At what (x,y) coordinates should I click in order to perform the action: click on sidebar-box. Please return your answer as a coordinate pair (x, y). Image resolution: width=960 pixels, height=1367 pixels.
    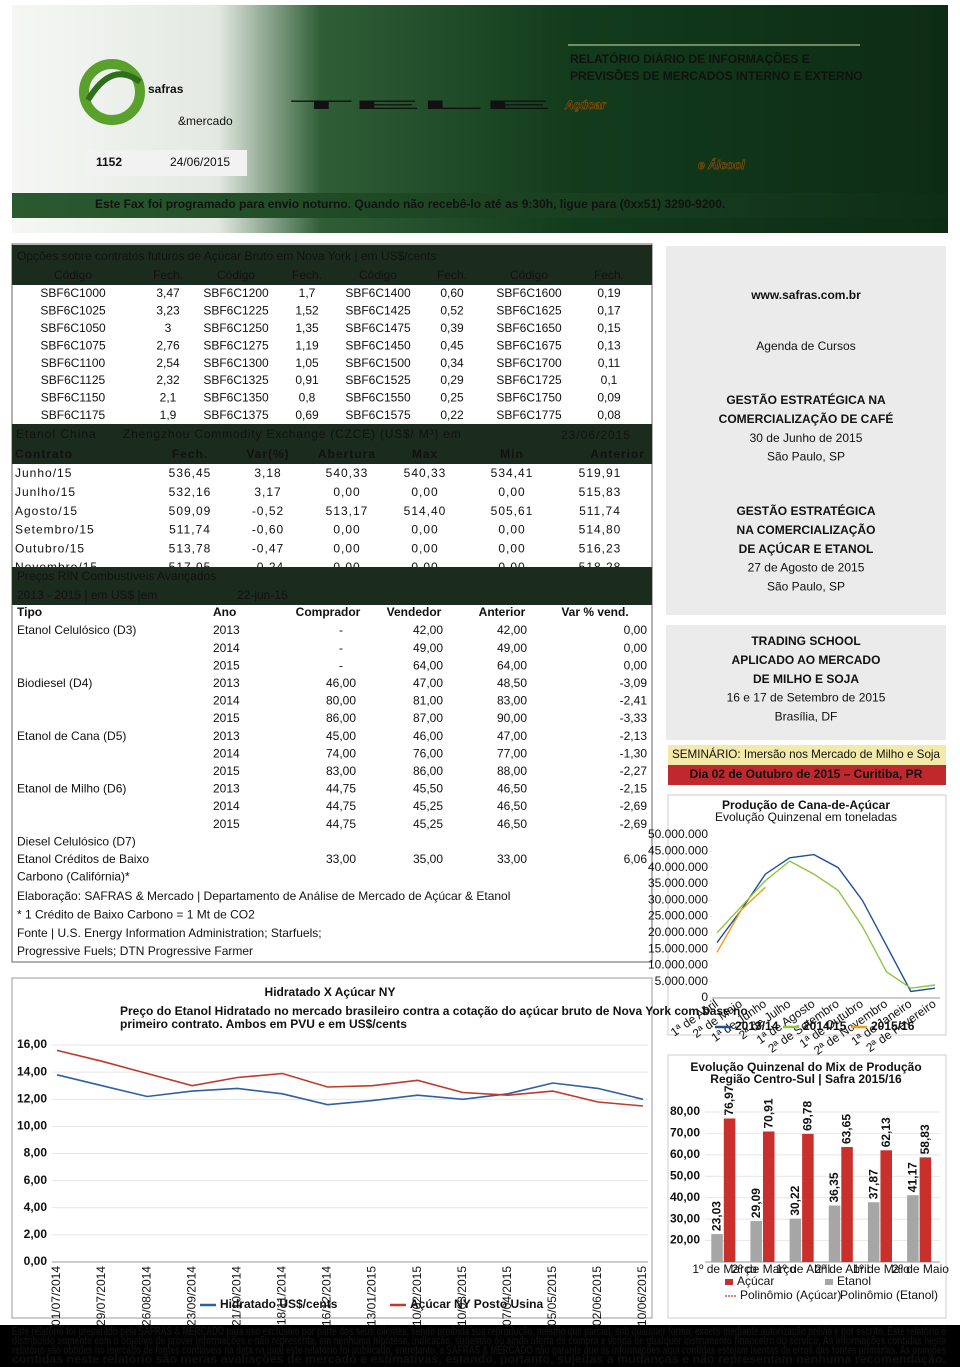
    Looking at the image, I should click on (806, 430).